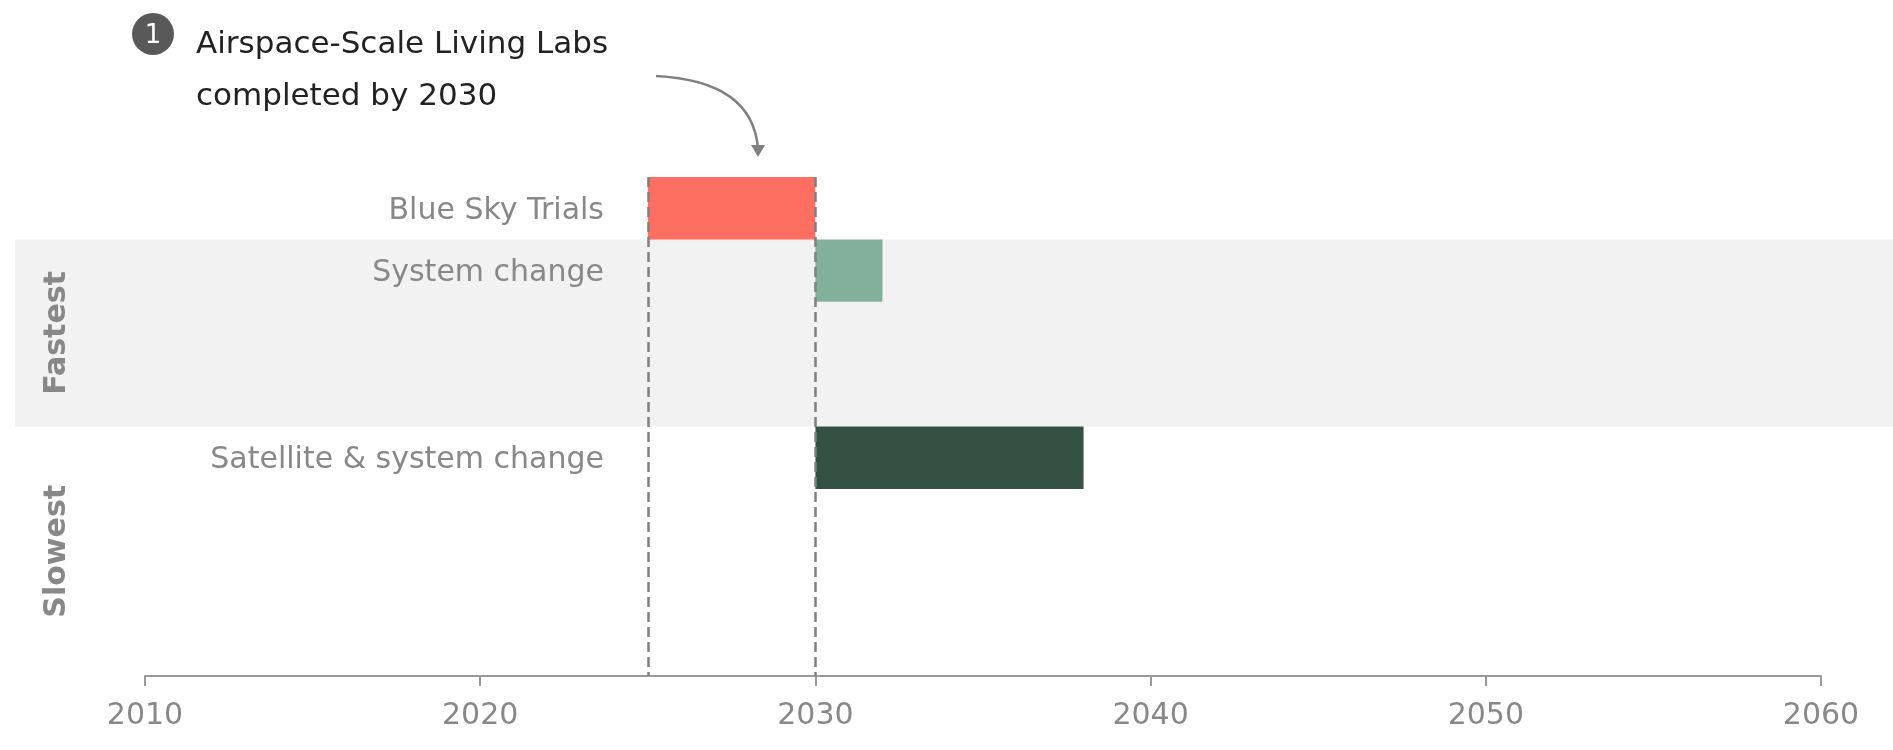 The width and height of the screenshot is (1893, 750). Describe the element at coordinates (54, 333) in the screenshot. I see `band-label: Fastest` at that location.